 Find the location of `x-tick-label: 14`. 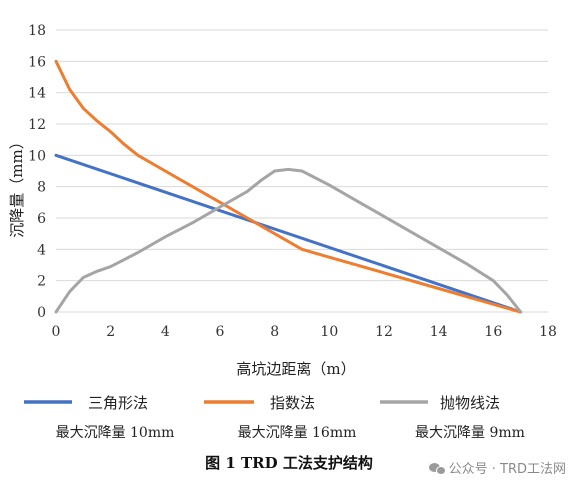

x-tick-label: 14 is located at coordinates (439, 332).